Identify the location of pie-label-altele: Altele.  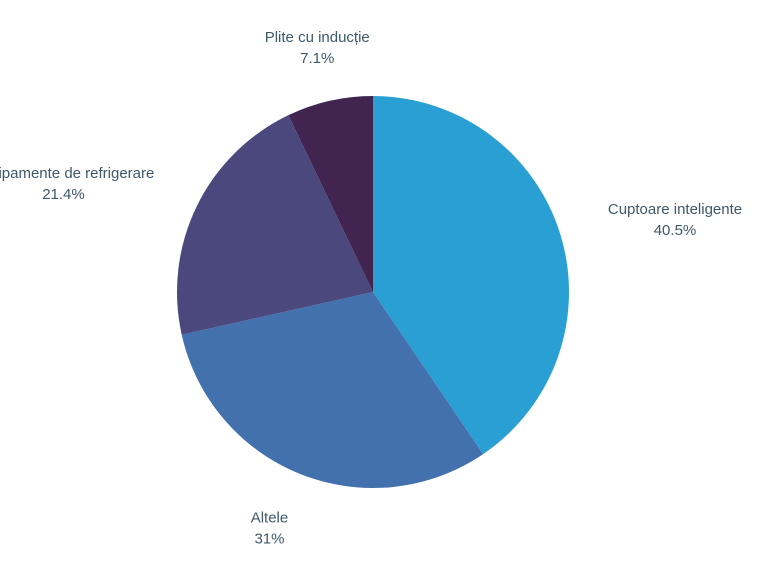
(270, 517).